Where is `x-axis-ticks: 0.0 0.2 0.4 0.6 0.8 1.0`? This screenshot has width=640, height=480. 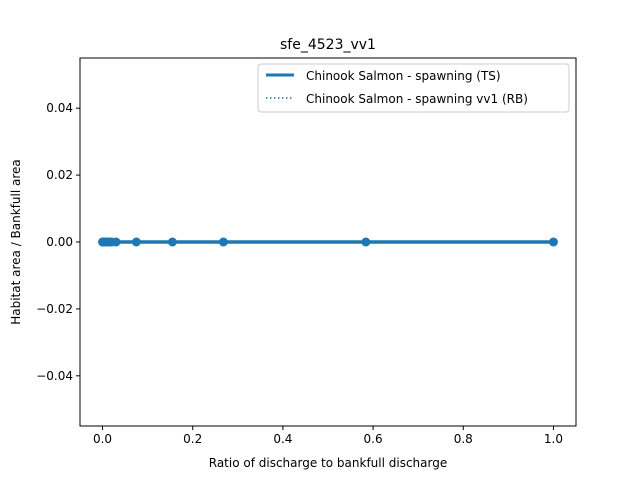 x-axis-ticks: 0.0 0.2 0.4 0.6 0.8 1.0 is located at coordinates (328, 436).